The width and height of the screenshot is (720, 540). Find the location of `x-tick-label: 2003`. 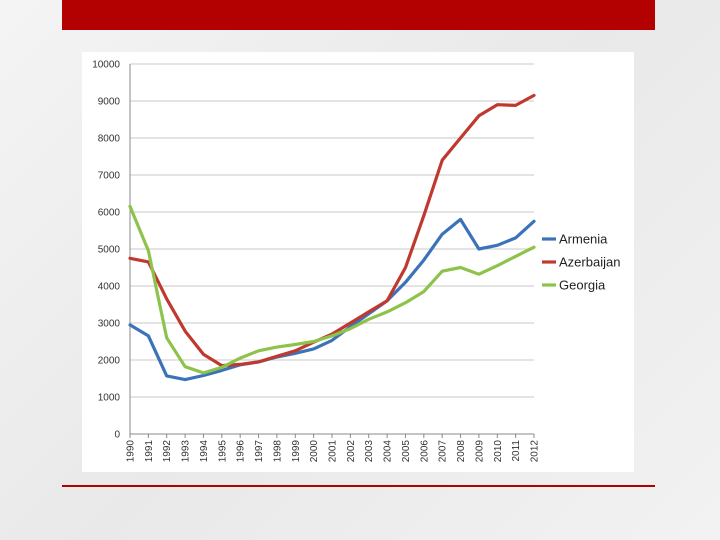

x-tick-label: 2003 is located at coordinates (369, 451).